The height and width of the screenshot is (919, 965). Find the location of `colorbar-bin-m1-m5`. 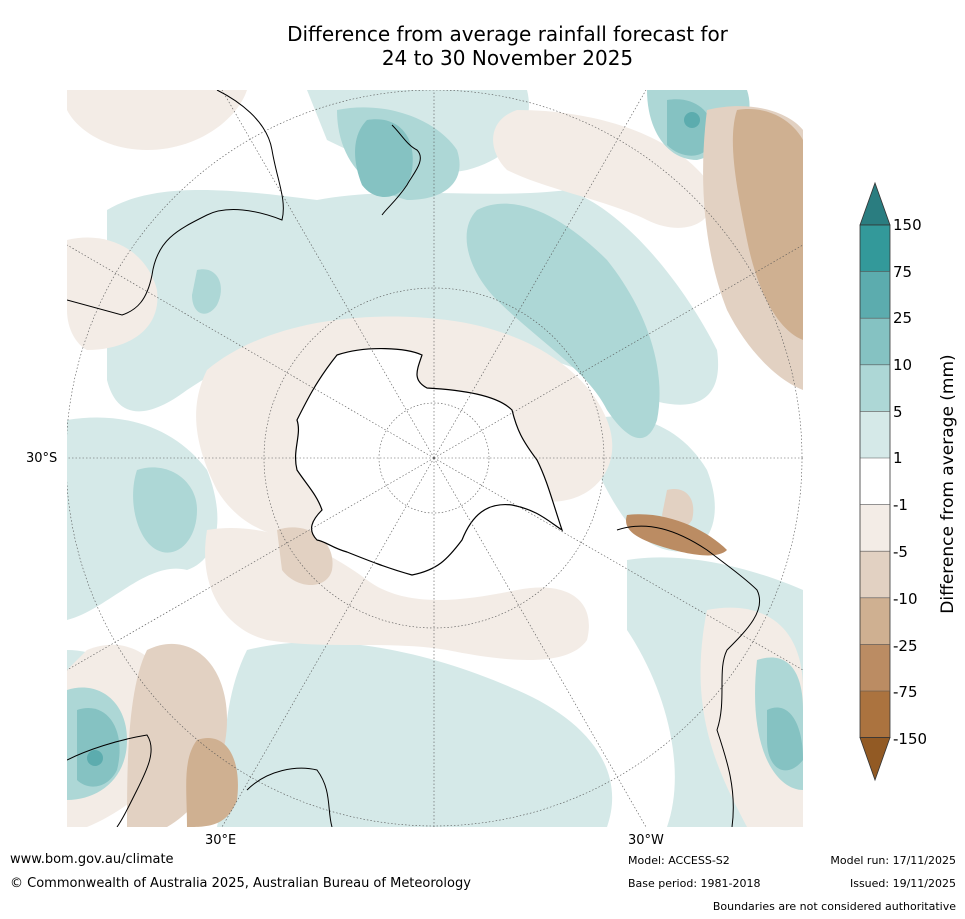

colorbar-bin-m1-m5 is located at coordinates (875, 528).